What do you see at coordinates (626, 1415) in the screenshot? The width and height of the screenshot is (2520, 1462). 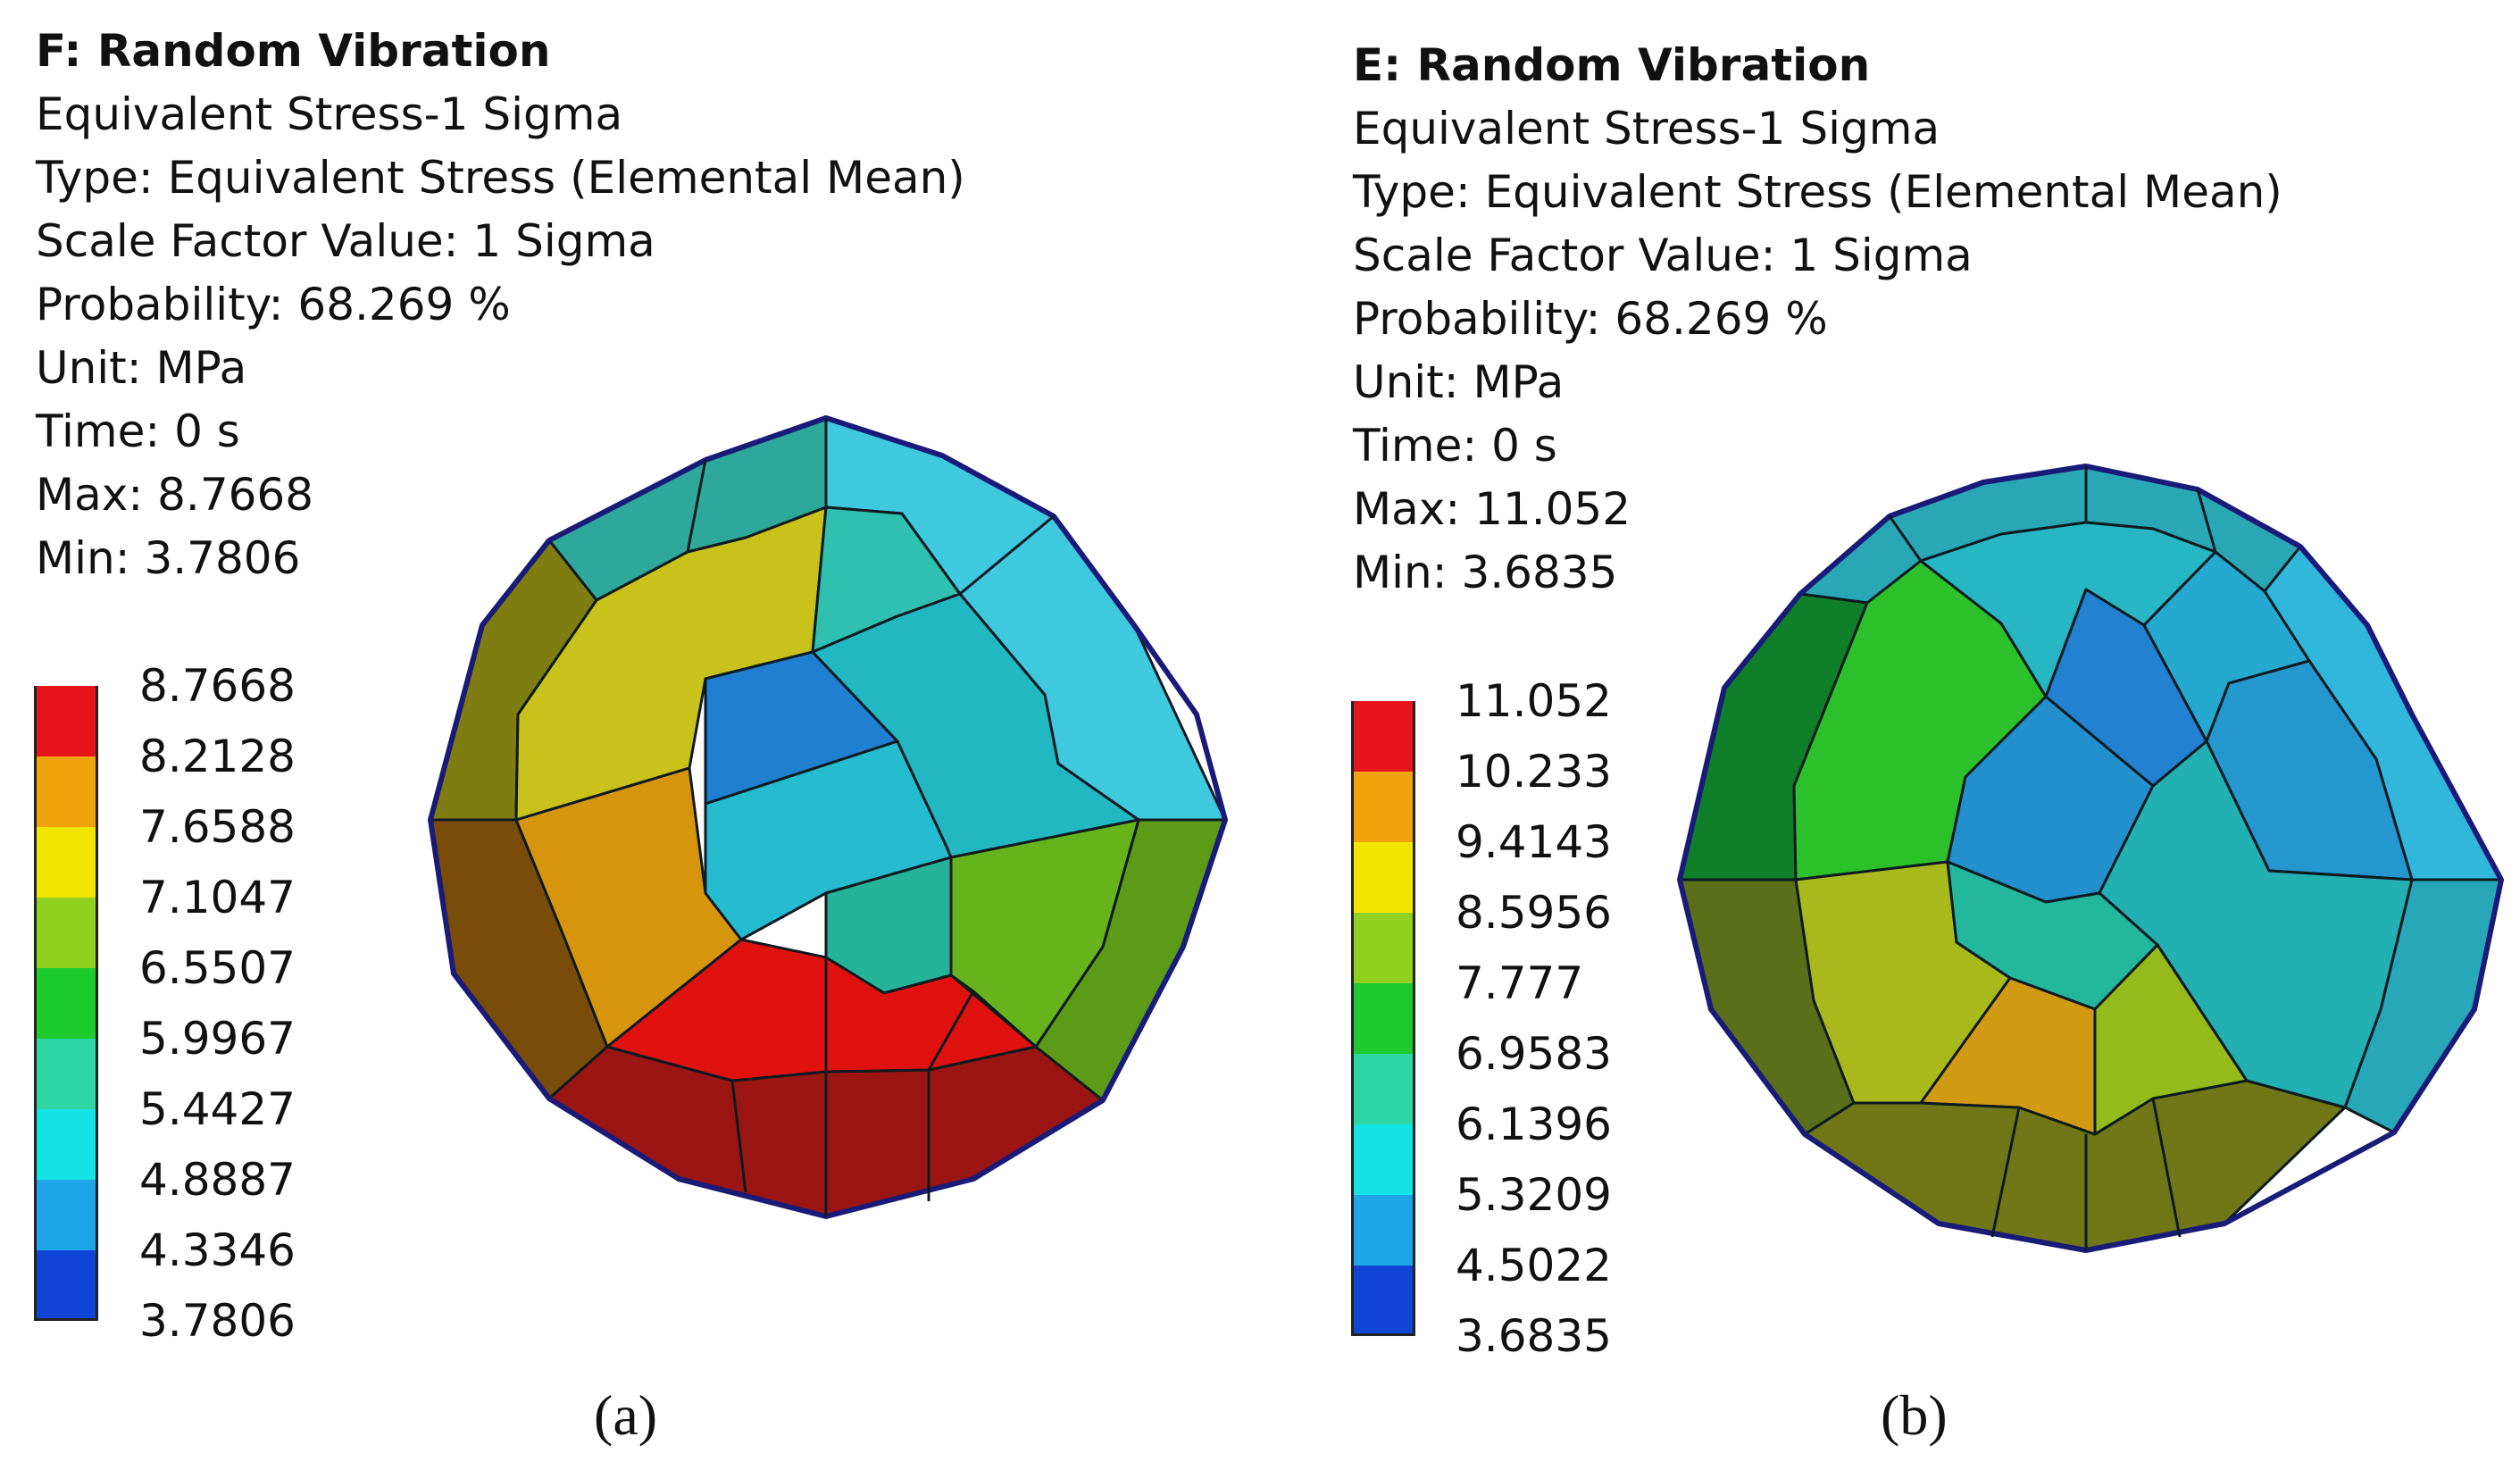 I see `figure-caption: (a)` at bounding box center [626, 1415].